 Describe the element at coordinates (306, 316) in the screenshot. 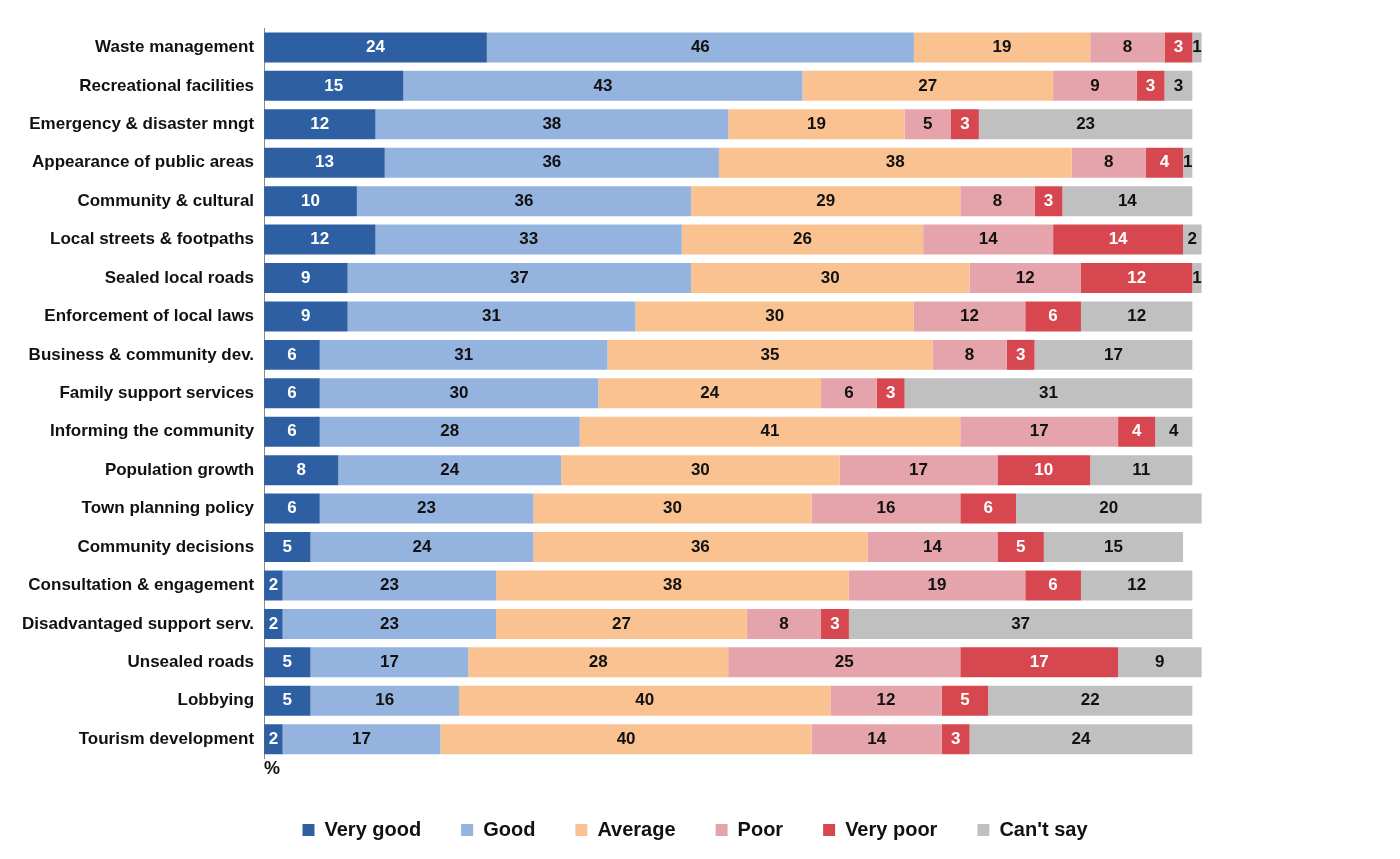

I see `data-label: 9` at that location.